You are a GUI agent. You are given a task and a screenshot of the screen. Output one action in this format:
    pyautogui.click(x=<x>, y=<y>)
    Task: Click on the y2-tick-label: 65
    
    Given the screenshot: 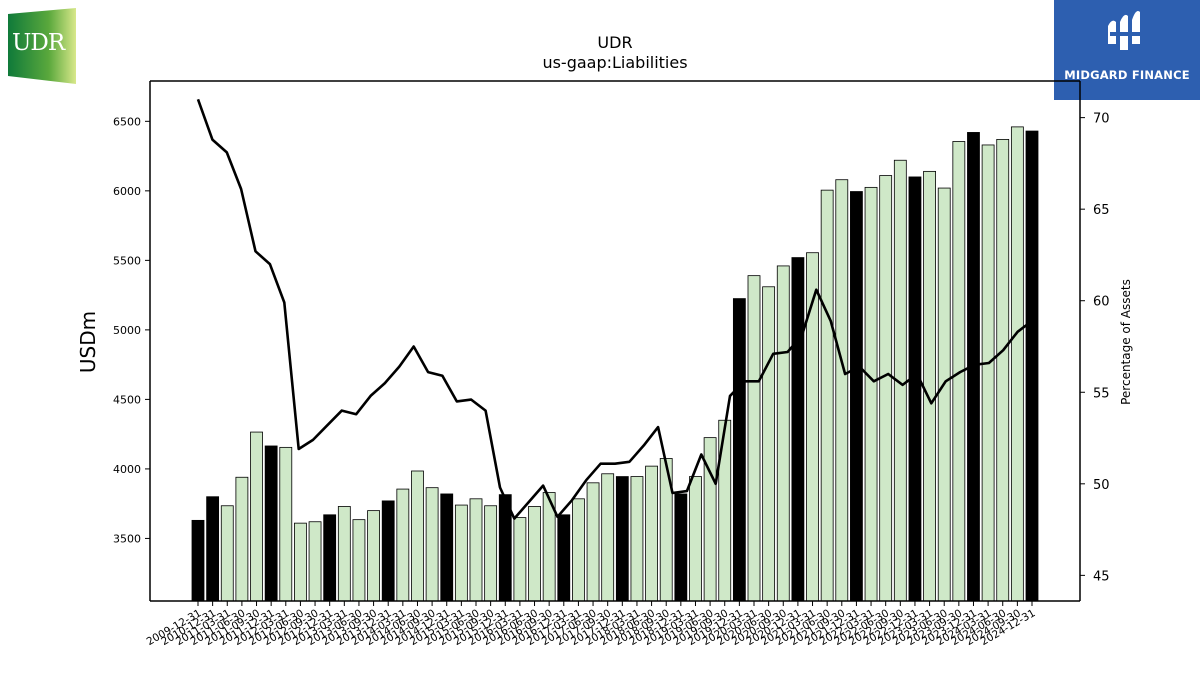 What is the action you would take?
    pyautogui.click(x=1101, y=210)
    